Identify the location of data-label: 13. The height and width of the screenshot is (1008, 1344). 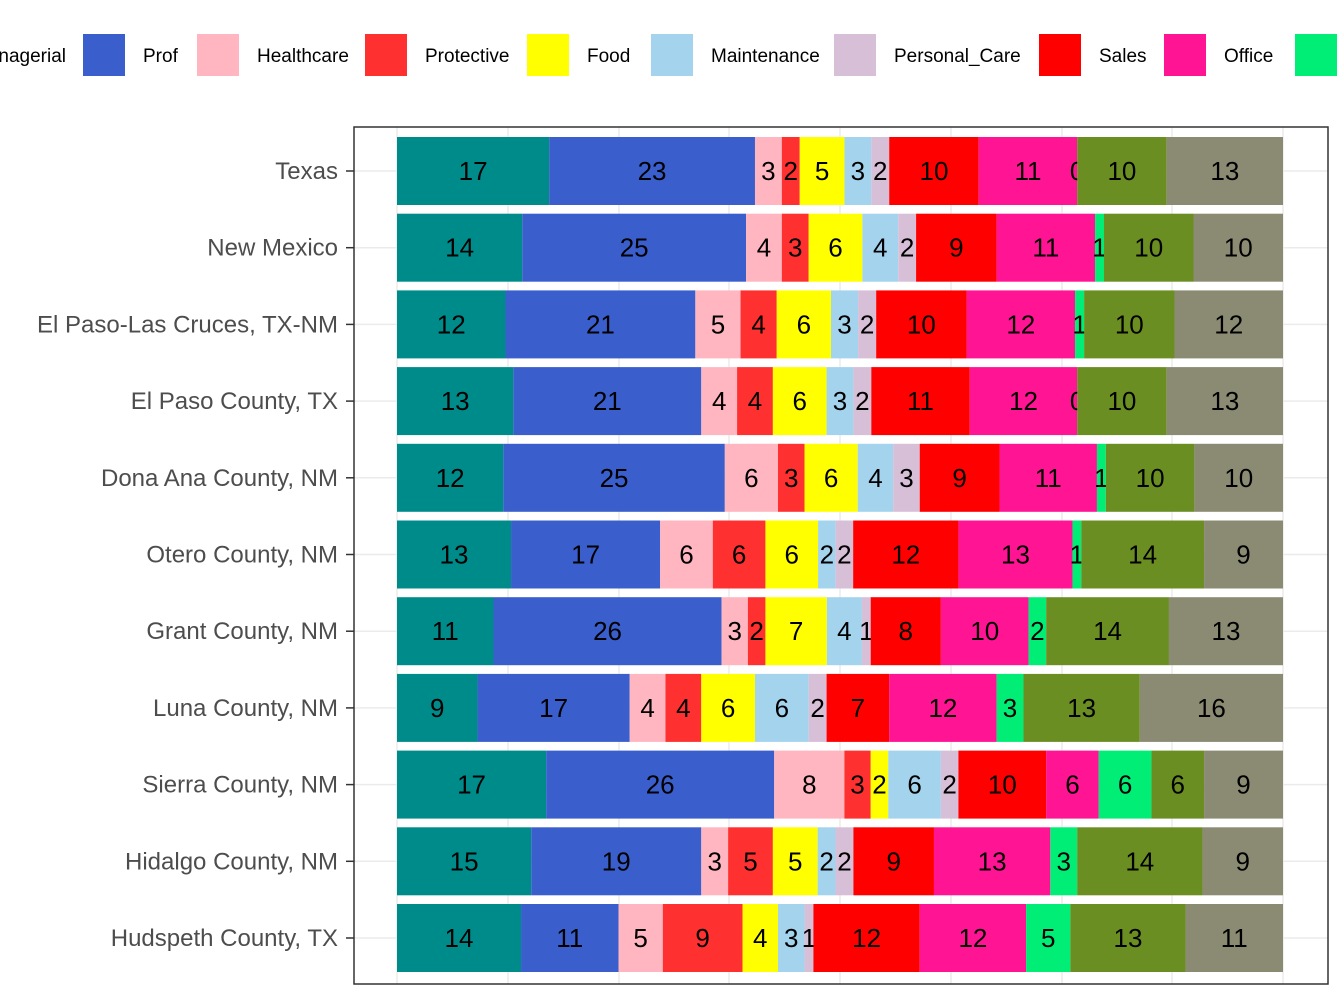
(454, 555).